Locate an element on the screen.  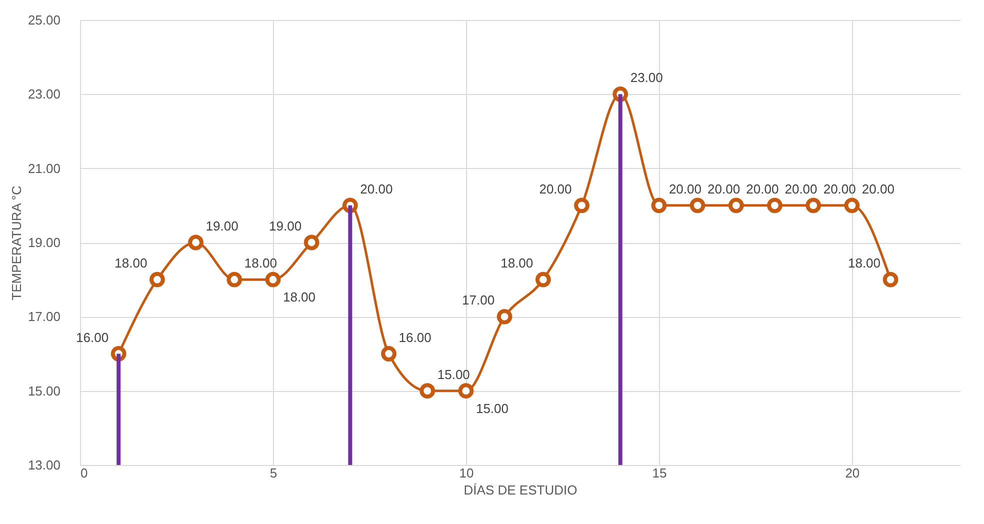
y-tick-label: 25.00 is located at coordinates (44, 20).